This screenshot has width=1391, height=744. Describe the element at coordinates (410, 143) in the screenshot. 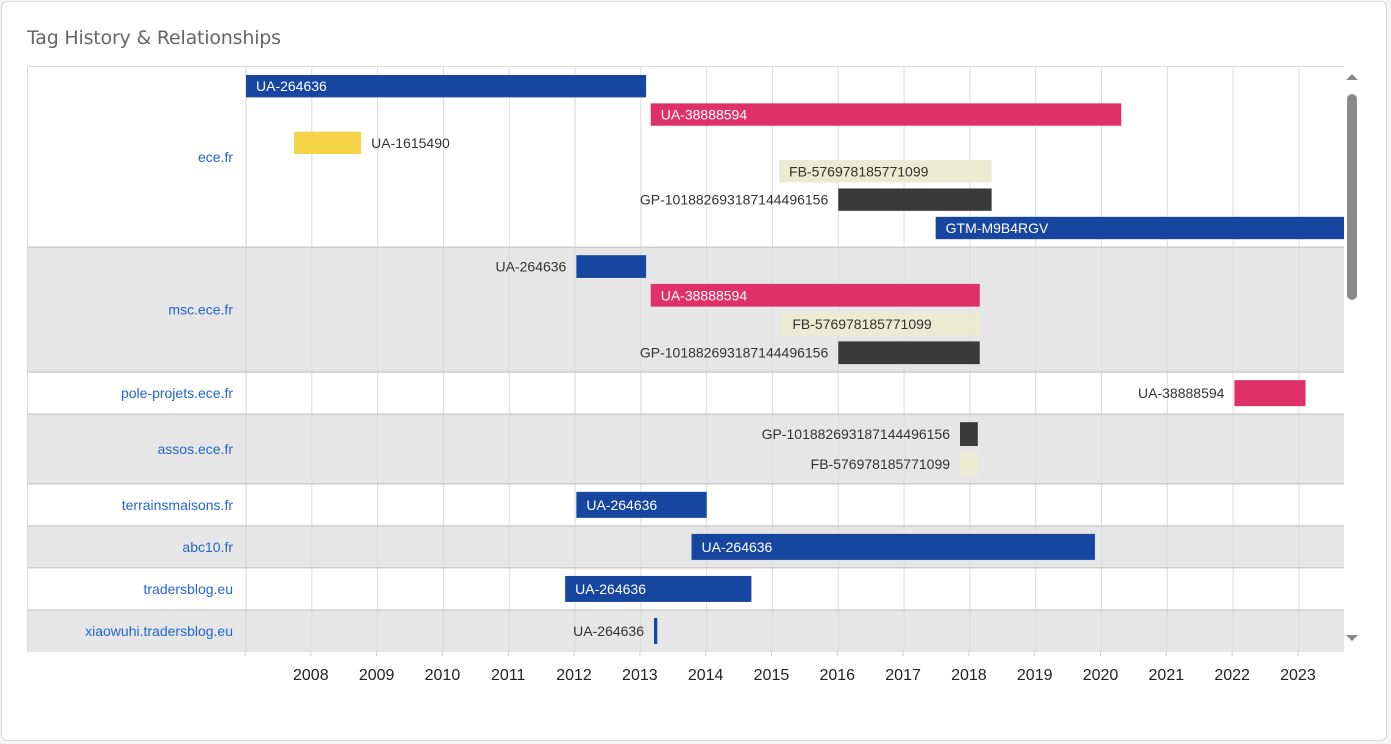

I see `tag-label: UA-1615490` at that location.